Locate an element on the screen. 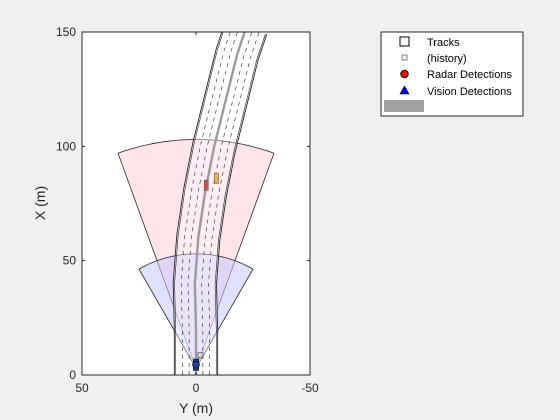 This screenshot has width=560, height=420. road-edge-left is located at coordinates (197, 203).